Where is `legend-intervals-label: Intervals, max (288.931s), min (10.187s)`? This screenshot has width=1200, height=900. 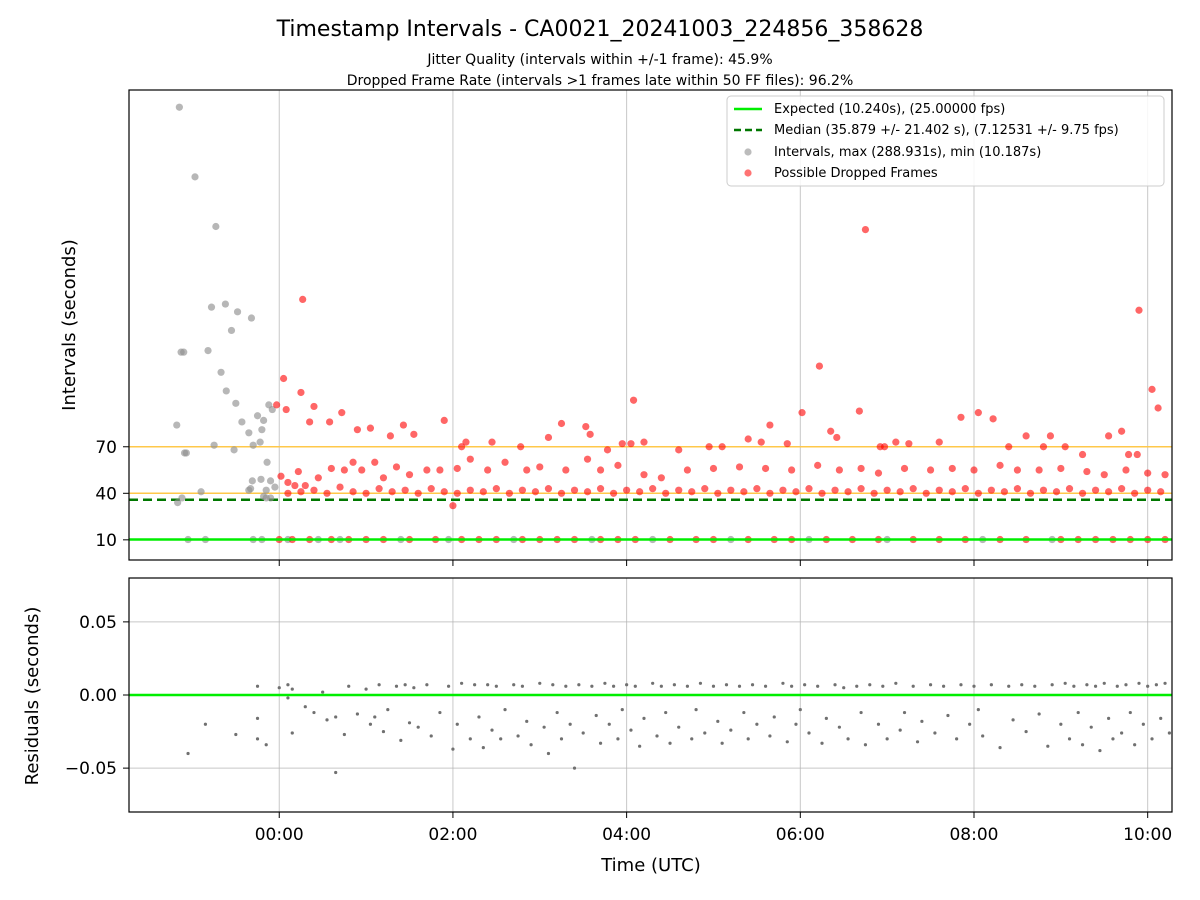
legend-intervals-label: Intervals, max (288.931s), min (10.187s) is located at coordinates (907, 152).